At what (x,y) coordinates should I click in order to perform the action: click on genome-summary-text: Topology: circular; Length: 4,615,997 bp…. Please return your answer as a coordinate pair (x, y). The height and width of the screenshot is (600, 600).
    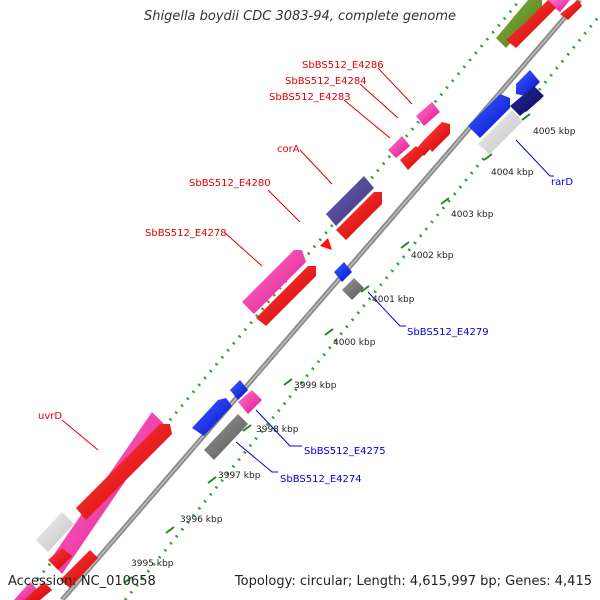
    Looking at the image, I should click on (413, 581).